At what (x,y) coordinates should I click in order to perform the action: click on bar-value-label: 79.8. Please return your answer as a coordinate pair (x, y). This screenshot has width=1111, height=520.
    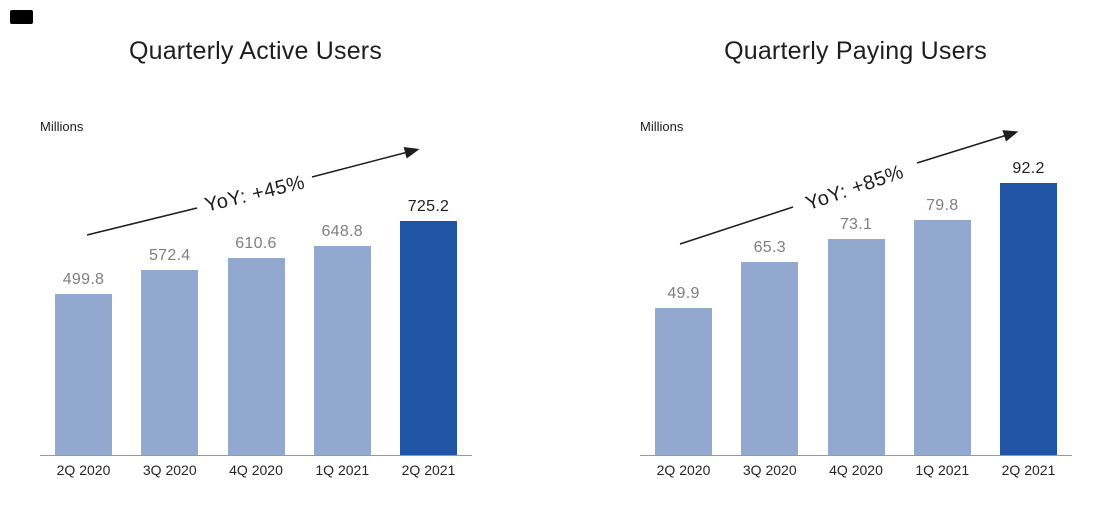
    Looking at the image, I should click on (942, 205).